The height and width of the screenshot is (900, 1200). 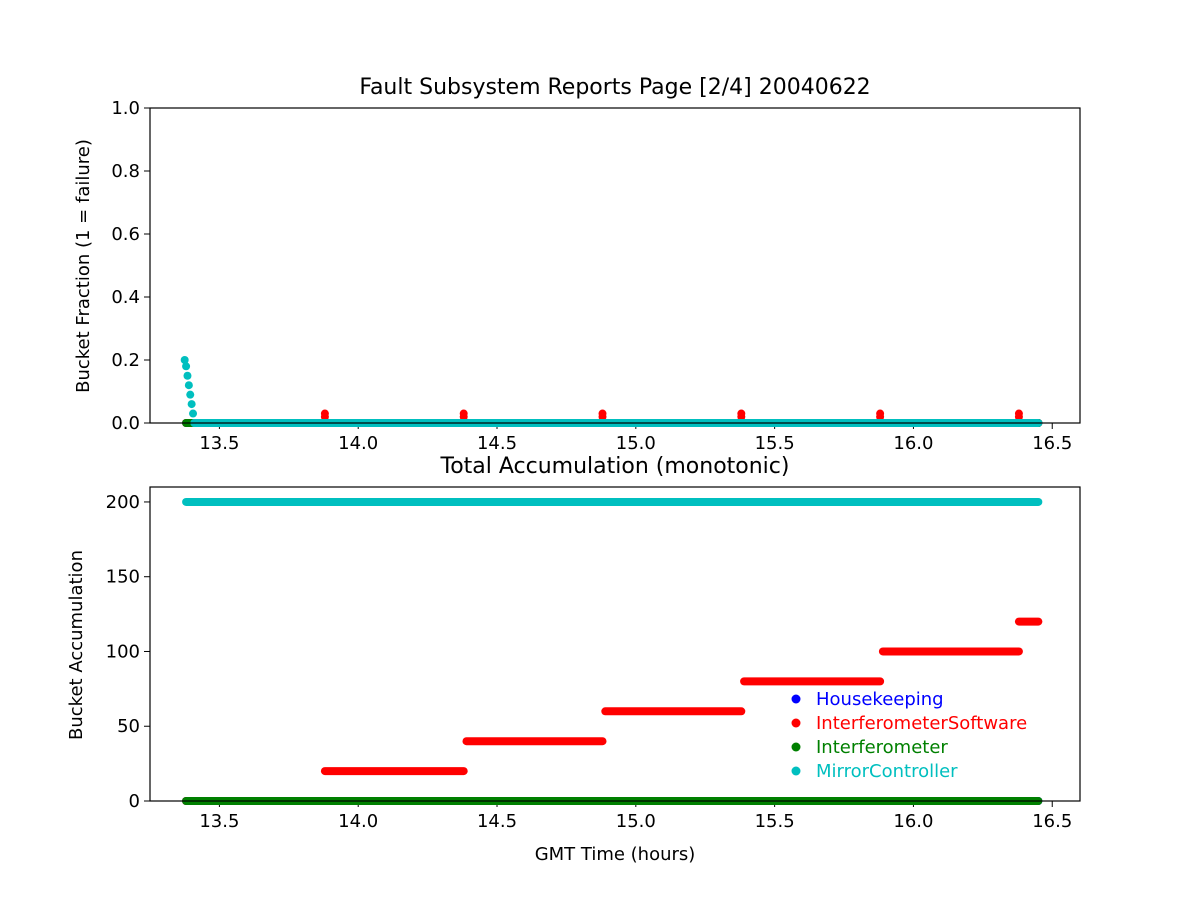 I want to click on accumulation-x-axis-label: GMT Time (hours), so click(x=615, y=854).